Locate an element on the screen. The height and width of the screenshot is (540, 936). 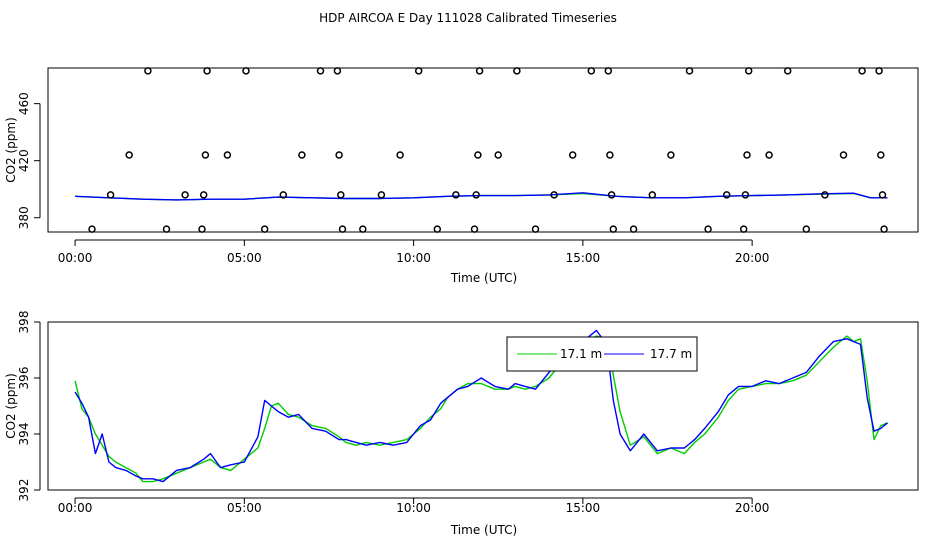
bottom-y-axis-label: CO2 (ppm) is located at coordinates (11, 406).